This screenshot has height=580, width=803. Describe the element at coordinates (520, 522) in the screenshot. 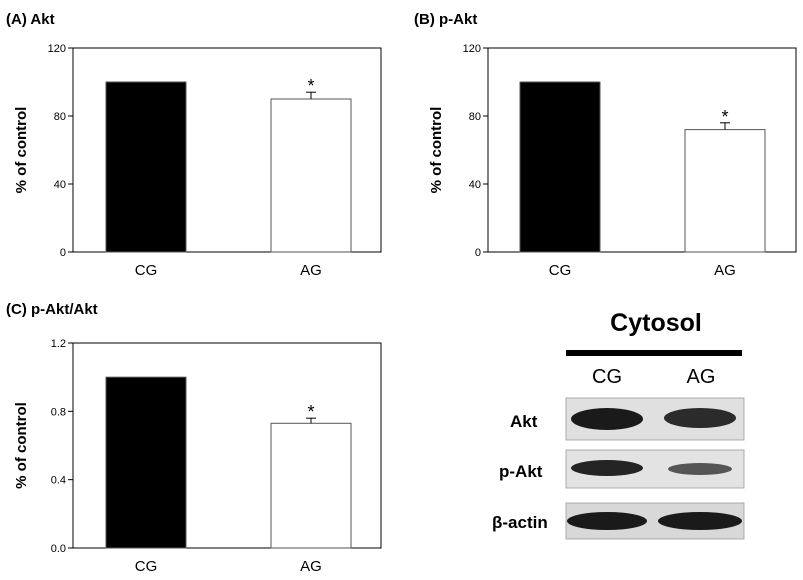

I see `blot-row-label: β-actin` at that location.